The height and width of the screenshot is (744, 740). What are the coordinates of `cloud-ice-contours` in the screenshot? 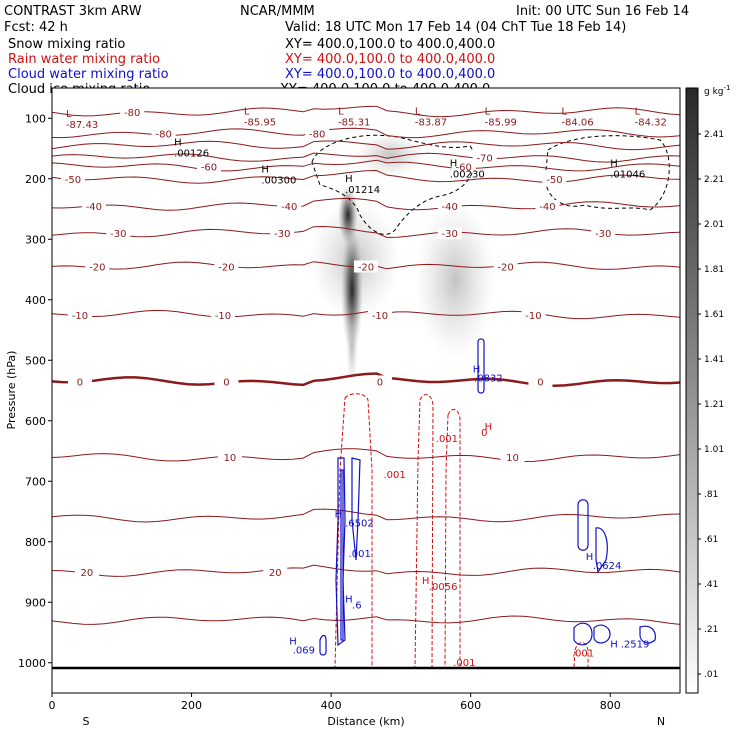 It's located at (490, 184).